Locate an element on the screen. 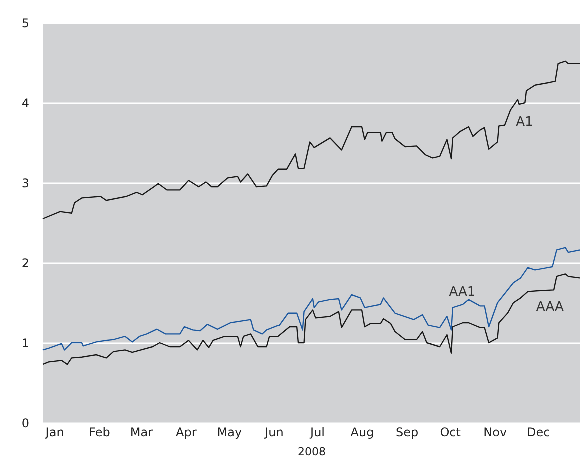 The image size is (580, 457). x-tick-label: May is located at coordinates (229, 433).